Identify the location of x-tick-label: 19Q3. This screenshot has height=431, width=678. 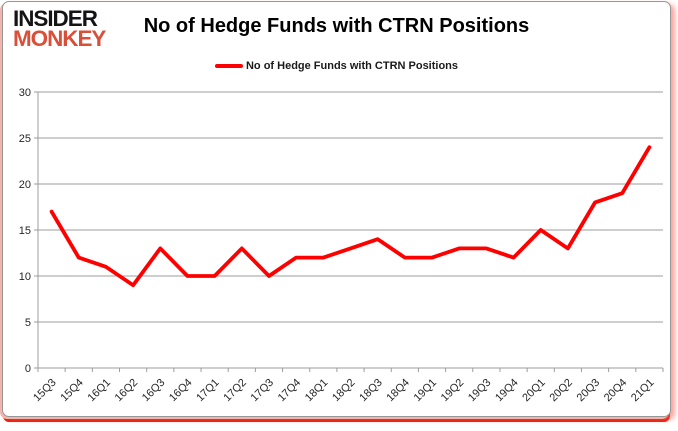
(480, 391).